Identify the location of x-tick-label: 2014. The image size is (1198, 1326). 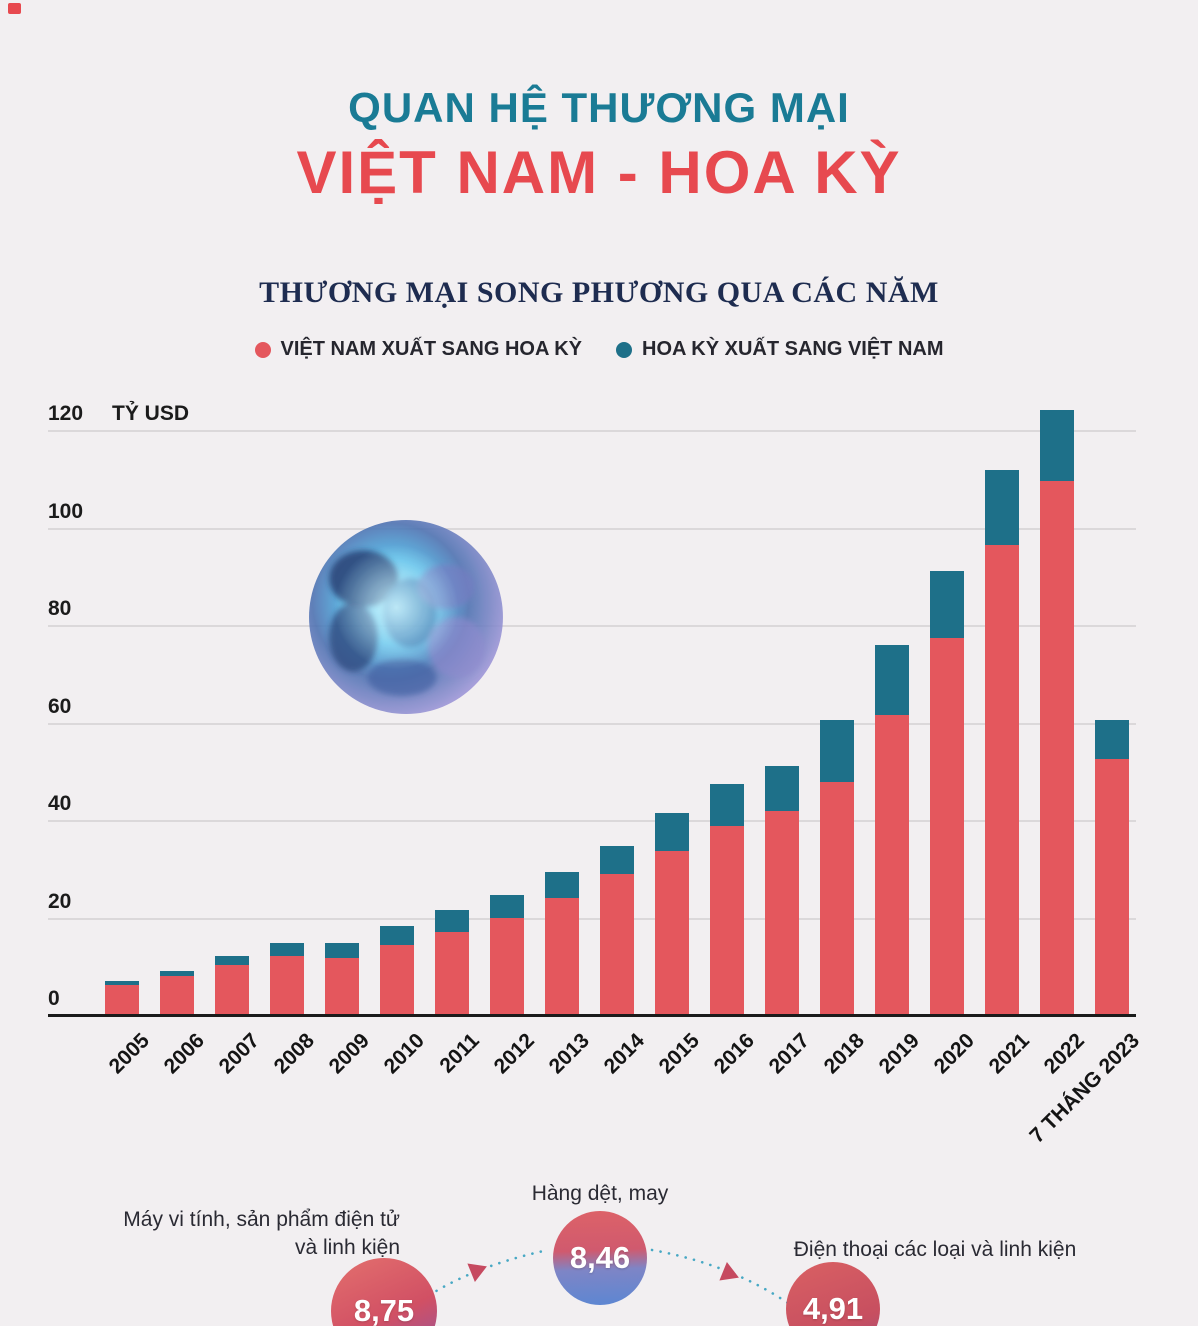
(624, 1054).